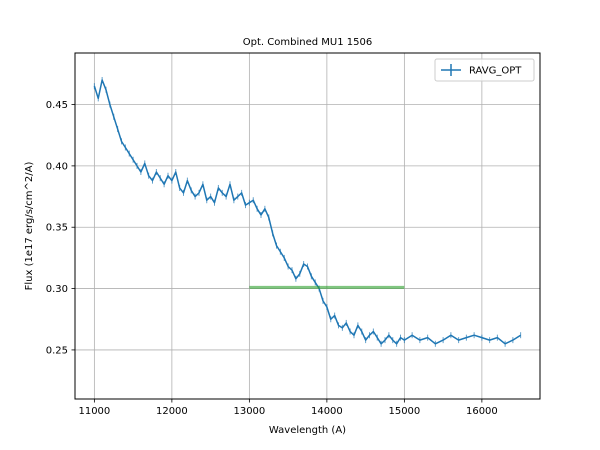 The height and width of the screenshot is (450, 600). I want to click on legend: RAVG_OPT, so click(484, 70).